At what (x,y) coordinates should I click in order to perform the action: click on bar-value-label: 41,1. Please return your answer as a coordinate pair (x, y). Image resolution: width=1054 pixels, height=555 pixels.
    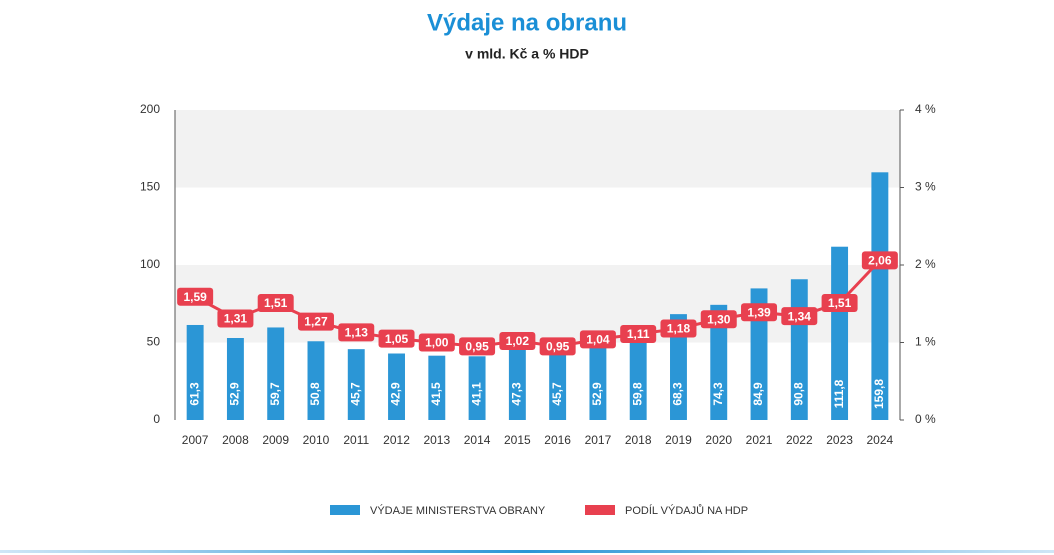
    Looking at the image, I should click on (476, 394).